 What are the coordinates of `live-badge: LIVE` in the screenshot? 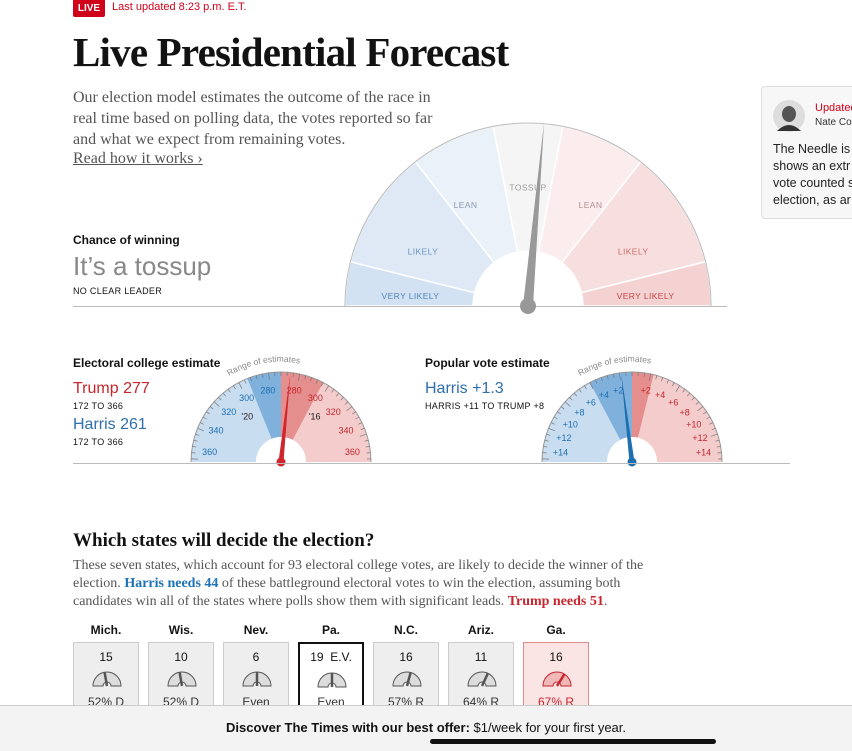 It's located at (89, 8).